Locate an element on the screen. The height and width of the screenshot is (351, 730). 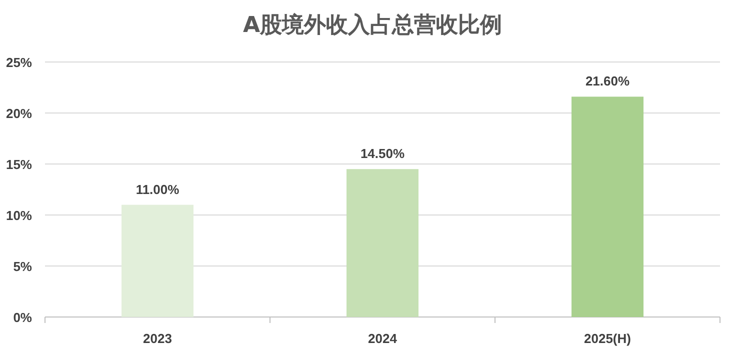
y-tick-label: 25% is located at coordinates (19, 62).